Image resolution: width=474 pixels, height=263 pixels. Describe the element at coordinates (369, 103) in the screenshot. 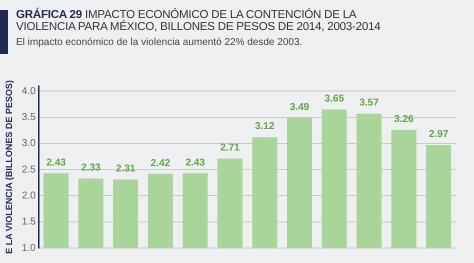

I see `data-label: 3.57` at that location.